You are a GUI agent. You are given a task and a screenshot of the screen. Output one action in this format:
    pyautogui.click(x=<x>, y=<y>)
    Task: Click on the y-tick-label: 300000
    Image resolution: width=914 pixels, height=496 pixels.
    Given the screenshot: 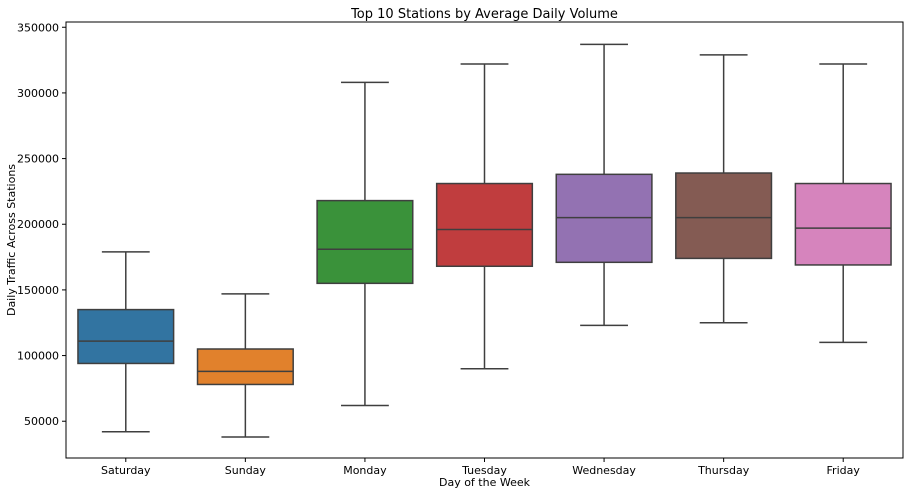 What is the action you would take?
    pyautogui.click(x=38, y=93)
    